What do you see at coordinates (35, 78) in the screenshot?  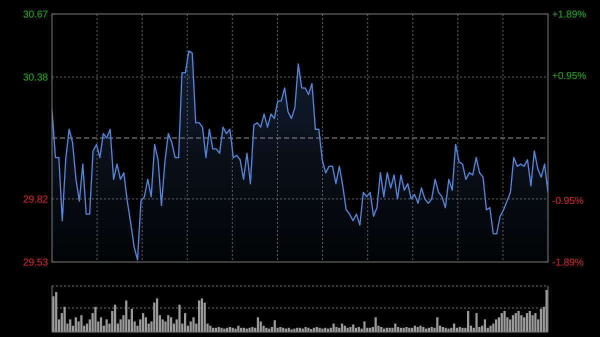 I see `y-tick-label: 30.38` at bounding box center [35, 78].